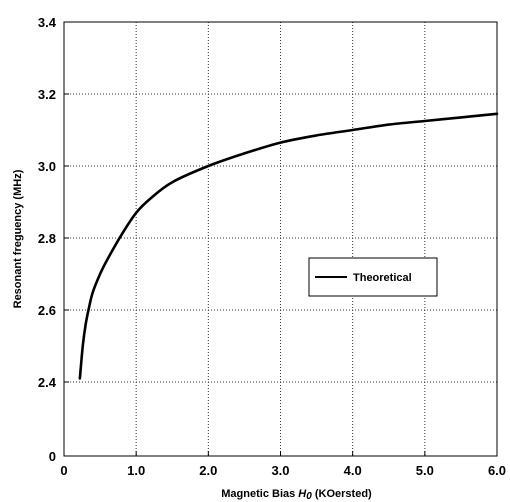 Image resolution: width=510 pixels, height=502 pixels. I want to click on x-tick-label: 4.0, so click(353, 470).